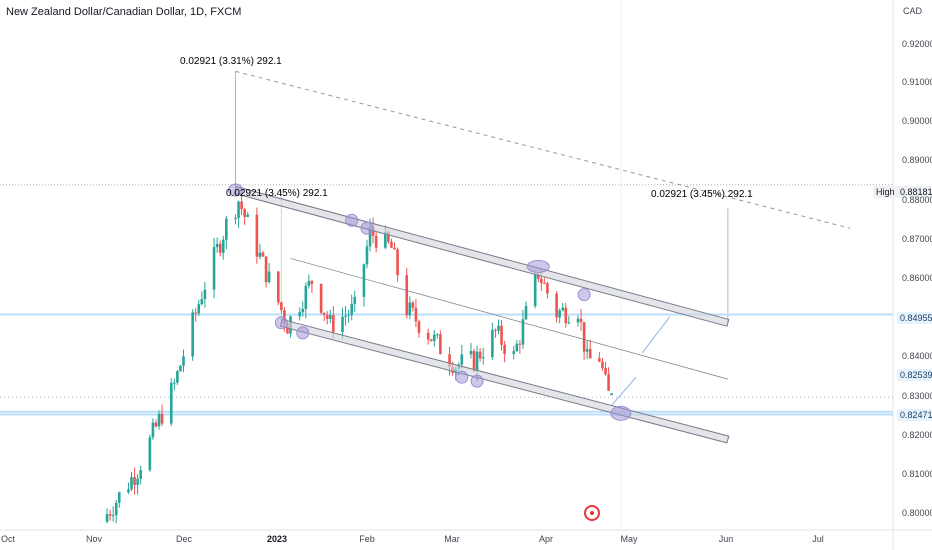  What do you see at coordinates (917, 396) in the screenshot?
I see `y-tick-label: 0.83000` at bounding box center [917, 396].